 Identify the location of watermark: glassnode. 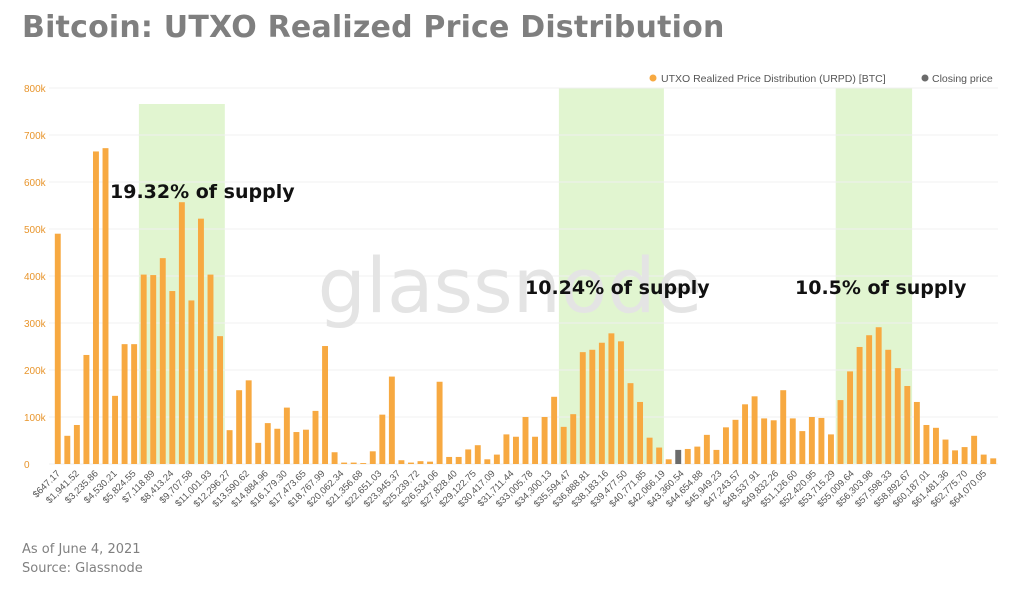
(510, 285).